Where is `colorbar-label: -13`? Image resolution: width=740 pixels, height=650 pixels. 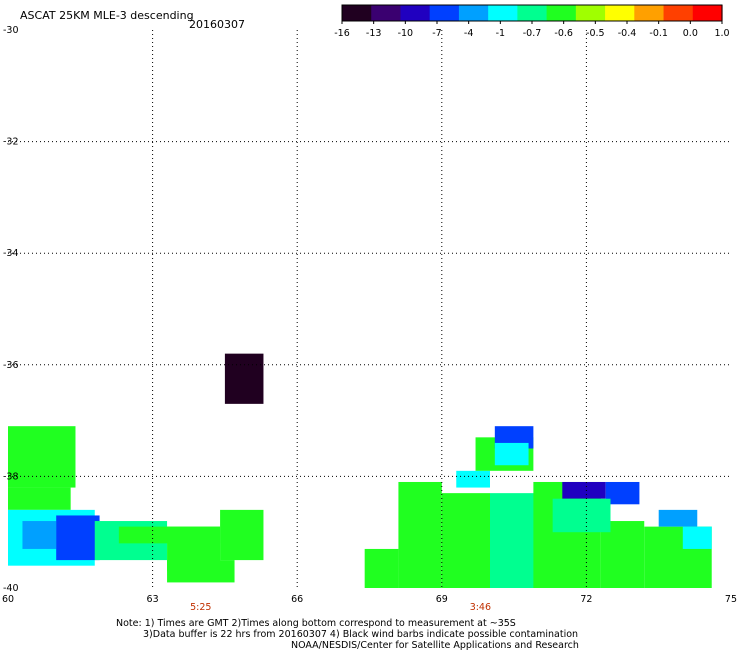
colorbar-label: -13 is located at coordinates (374, 33).